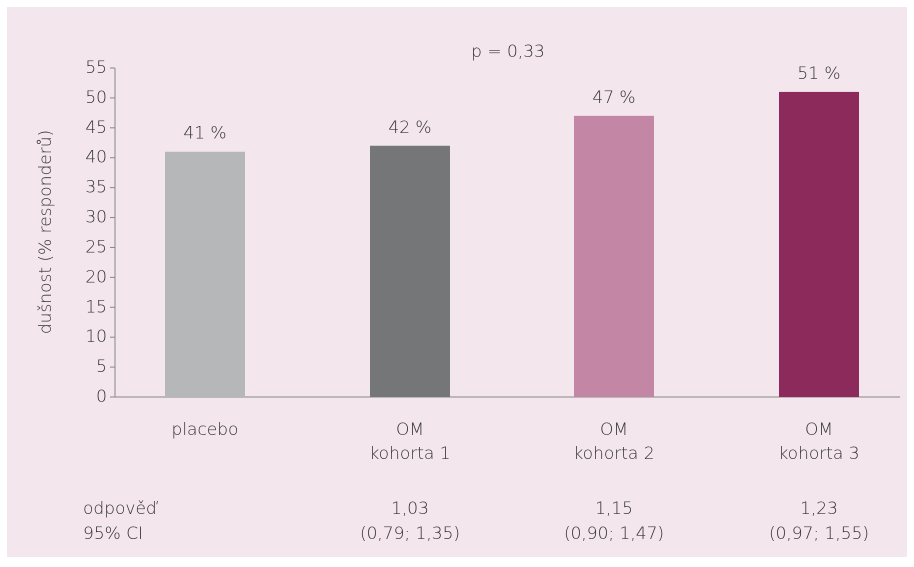 The height and width of the screenshot is (567, 914). What do you see at coordinates (614, 534) in the screenshot?
I see `table-cell: (0,90; 1,47)` at bounding box center [614, 534].